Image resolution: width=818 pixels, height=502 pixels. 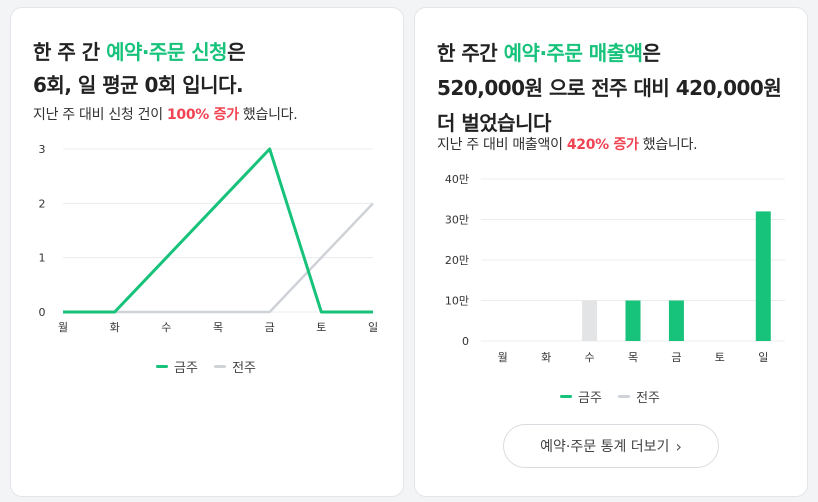 I want to click on subline-highlight: 420% 증가, so click(x=602, y=145).